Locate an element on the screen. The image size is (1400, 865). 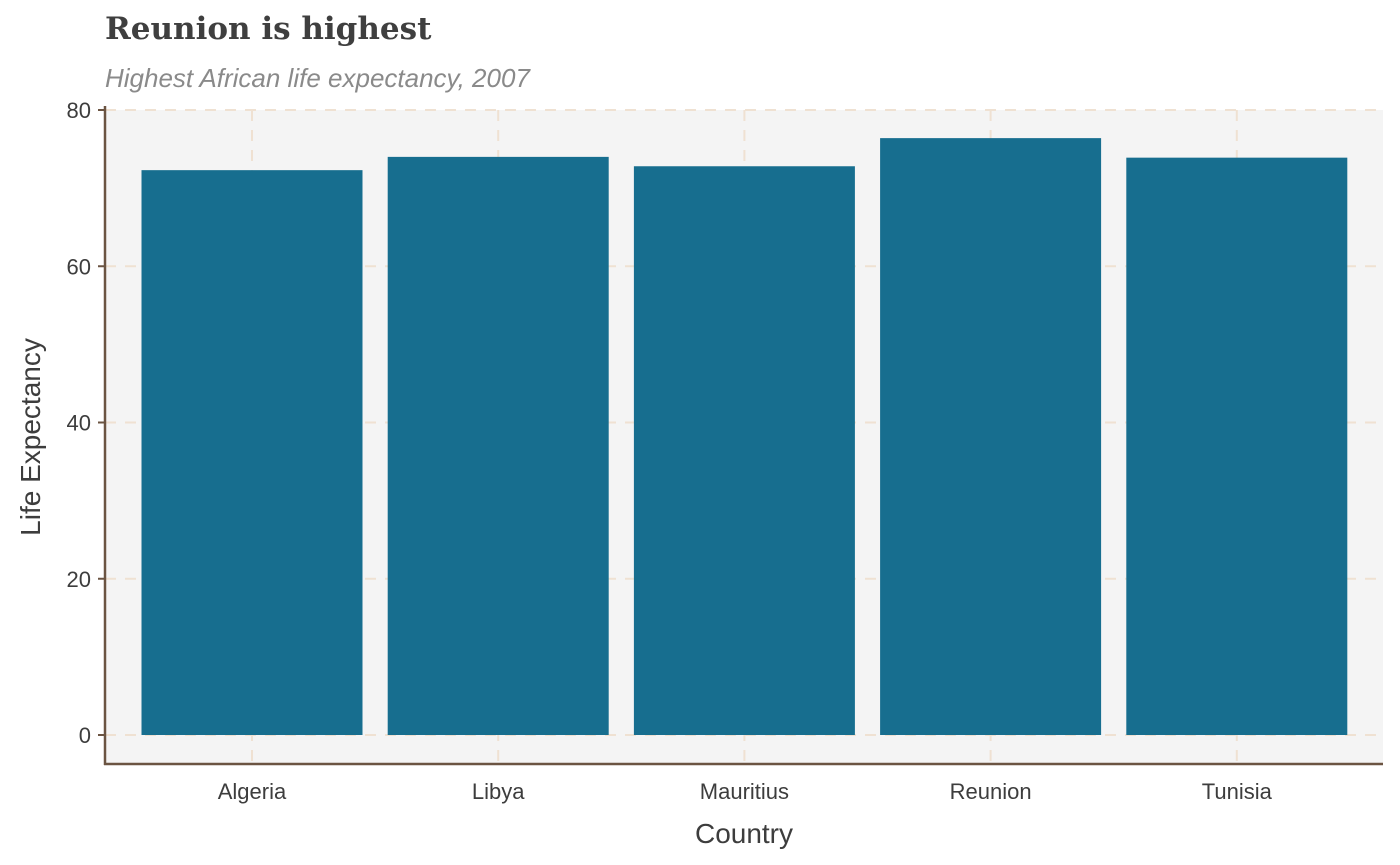
x-axis-title: Country is located at coordinates (744, 833).